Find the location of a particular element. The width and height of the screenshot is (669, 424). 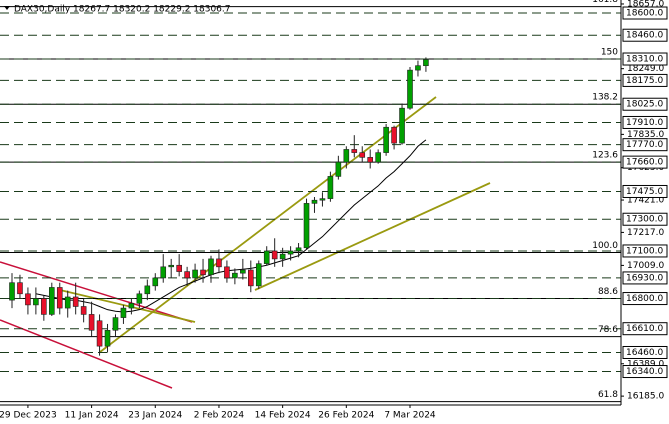

level-label: 16930.0 is located at coordinates (644, 278).